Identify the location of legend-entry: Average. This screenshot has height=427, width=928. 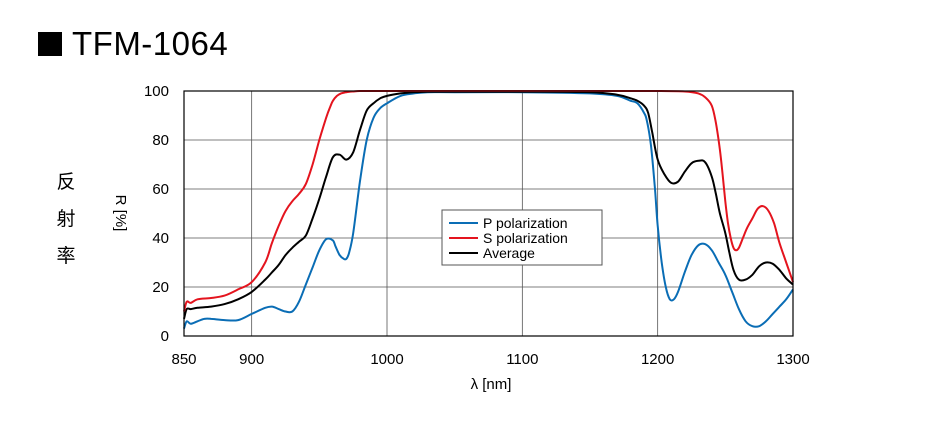
(509, 253).